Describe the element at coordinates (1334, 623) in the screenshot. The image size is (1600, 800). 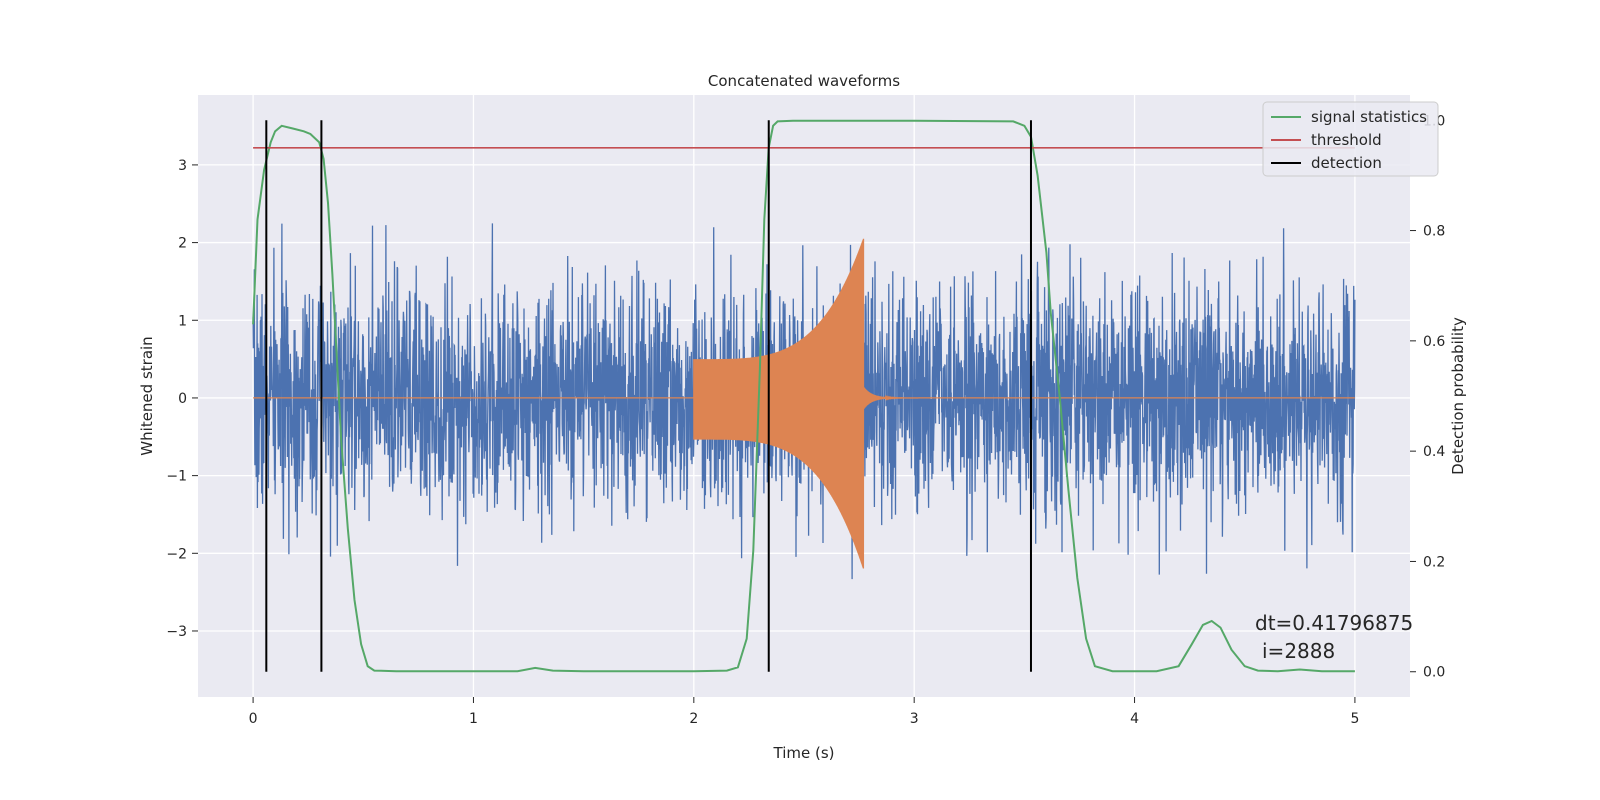
I see `annotation-dt: dt=0.41796875` at that location.